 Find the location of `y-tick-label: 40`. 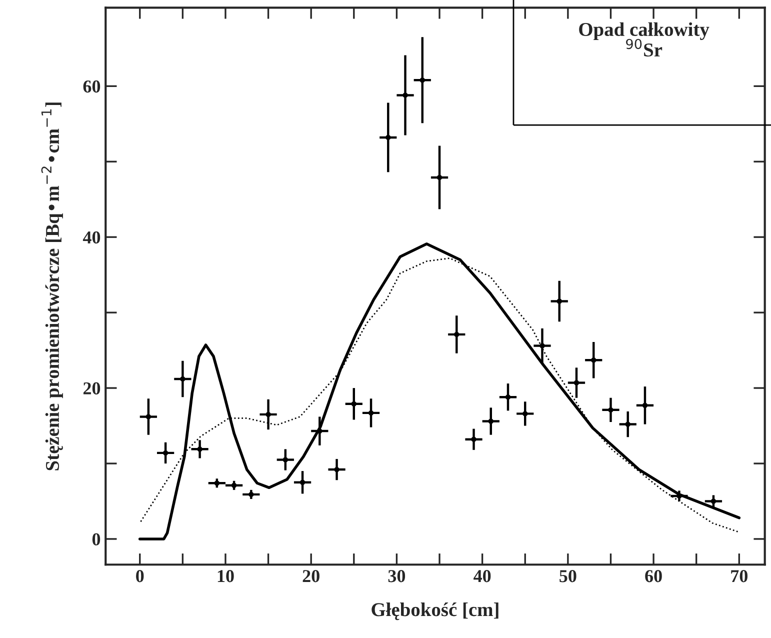

y-tick-label: 40 is located at coordinates (91, 237).